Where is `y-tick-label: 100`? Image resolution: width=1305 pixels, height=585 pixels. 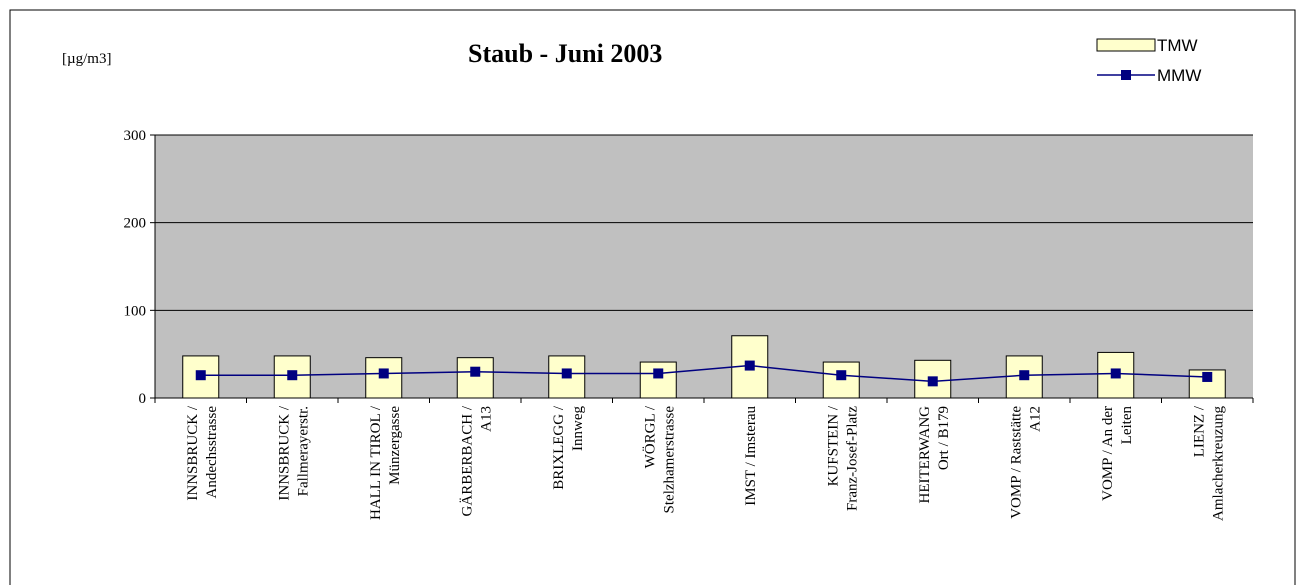 y-tick-label: 100 is located at coordinates (135, 311).